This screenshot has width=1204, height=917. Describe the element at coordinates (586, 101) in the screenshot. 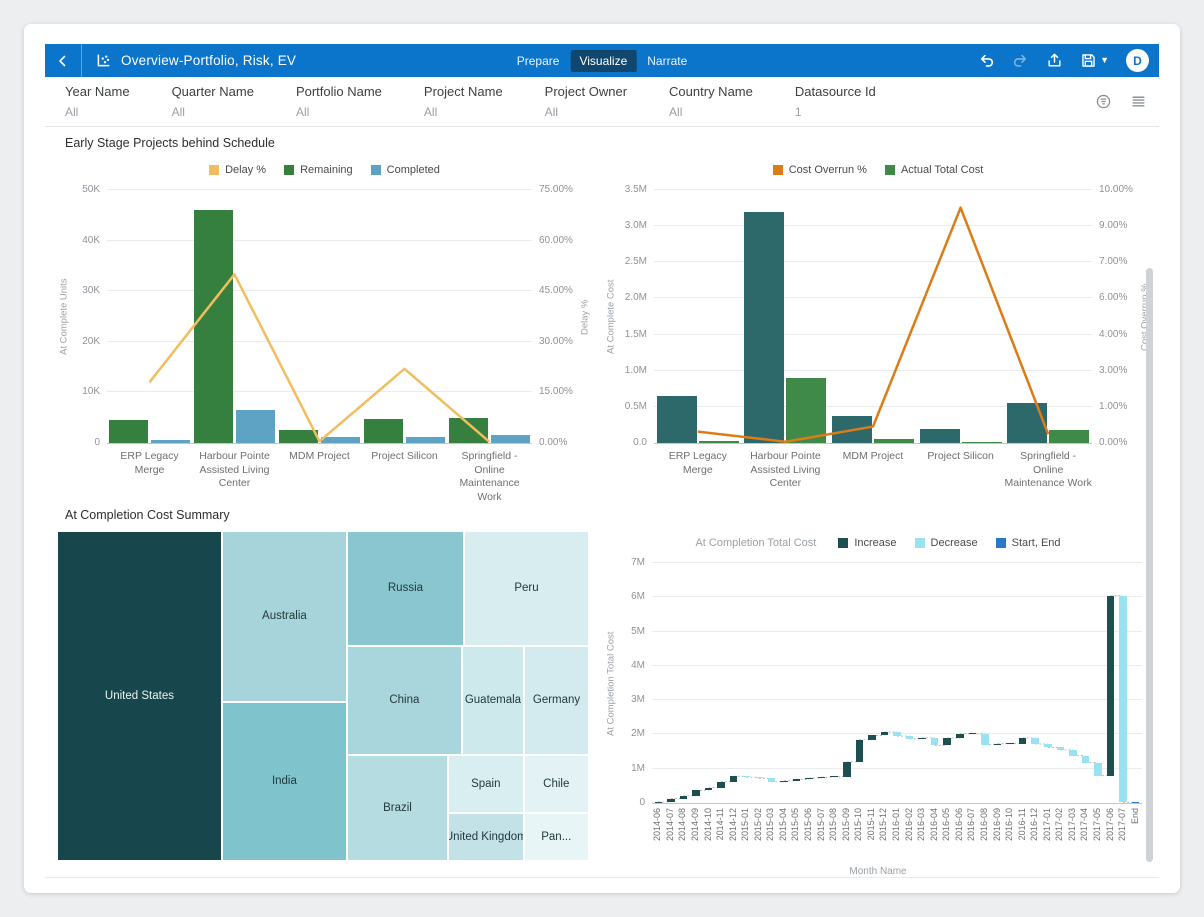

I see `filter-project-owner: Project Owner All` at that location.